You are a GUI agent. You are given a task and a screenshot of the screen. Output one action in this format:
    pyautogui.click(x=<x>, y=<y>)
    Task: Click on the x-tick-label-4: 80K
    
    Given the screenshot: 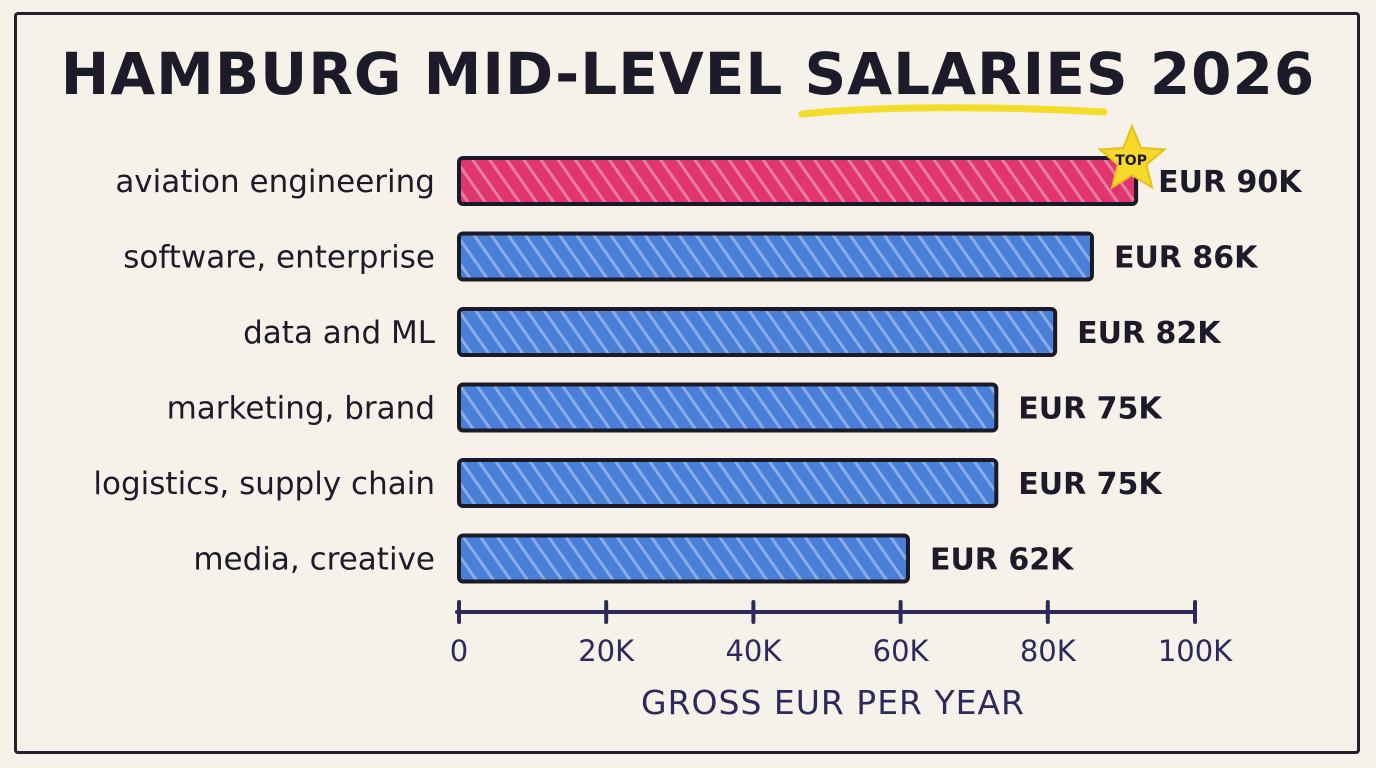 What is the action you would take?
    pyautogui.click(x=1048, y=651)
    